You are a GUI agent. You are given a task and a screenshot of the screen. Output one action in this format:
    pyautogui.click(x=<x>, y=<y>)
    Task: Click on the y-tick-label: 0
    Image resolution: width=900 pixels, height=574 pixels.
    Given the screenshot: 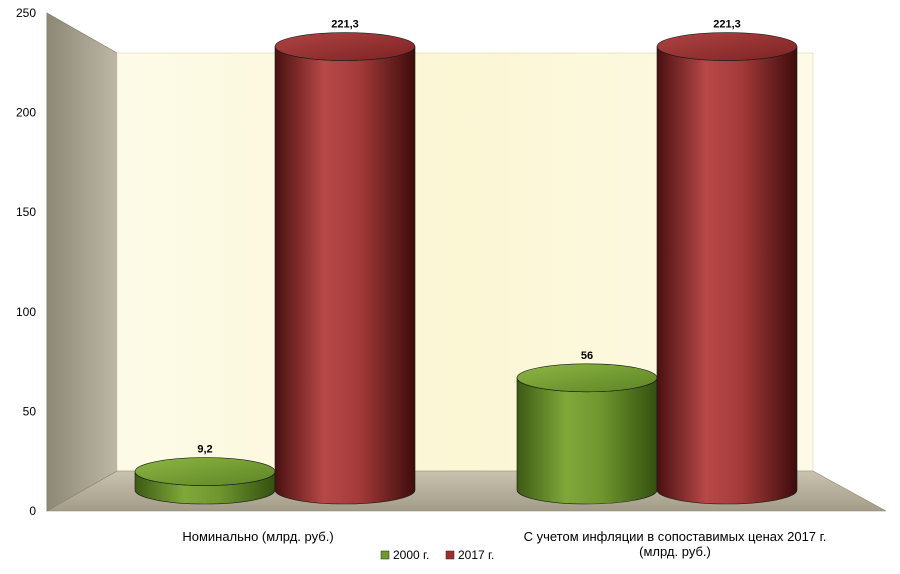 What is the action you would take?
    pyautogui.click(x=32, y=511)
    